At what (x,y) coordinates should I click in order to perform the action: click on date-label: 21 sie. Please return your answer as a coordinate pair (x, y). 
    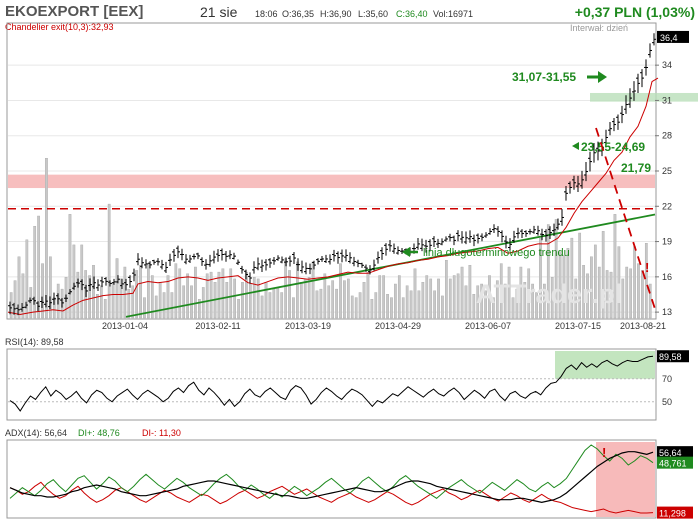
    Looking at the image, I should click on (219, 12).